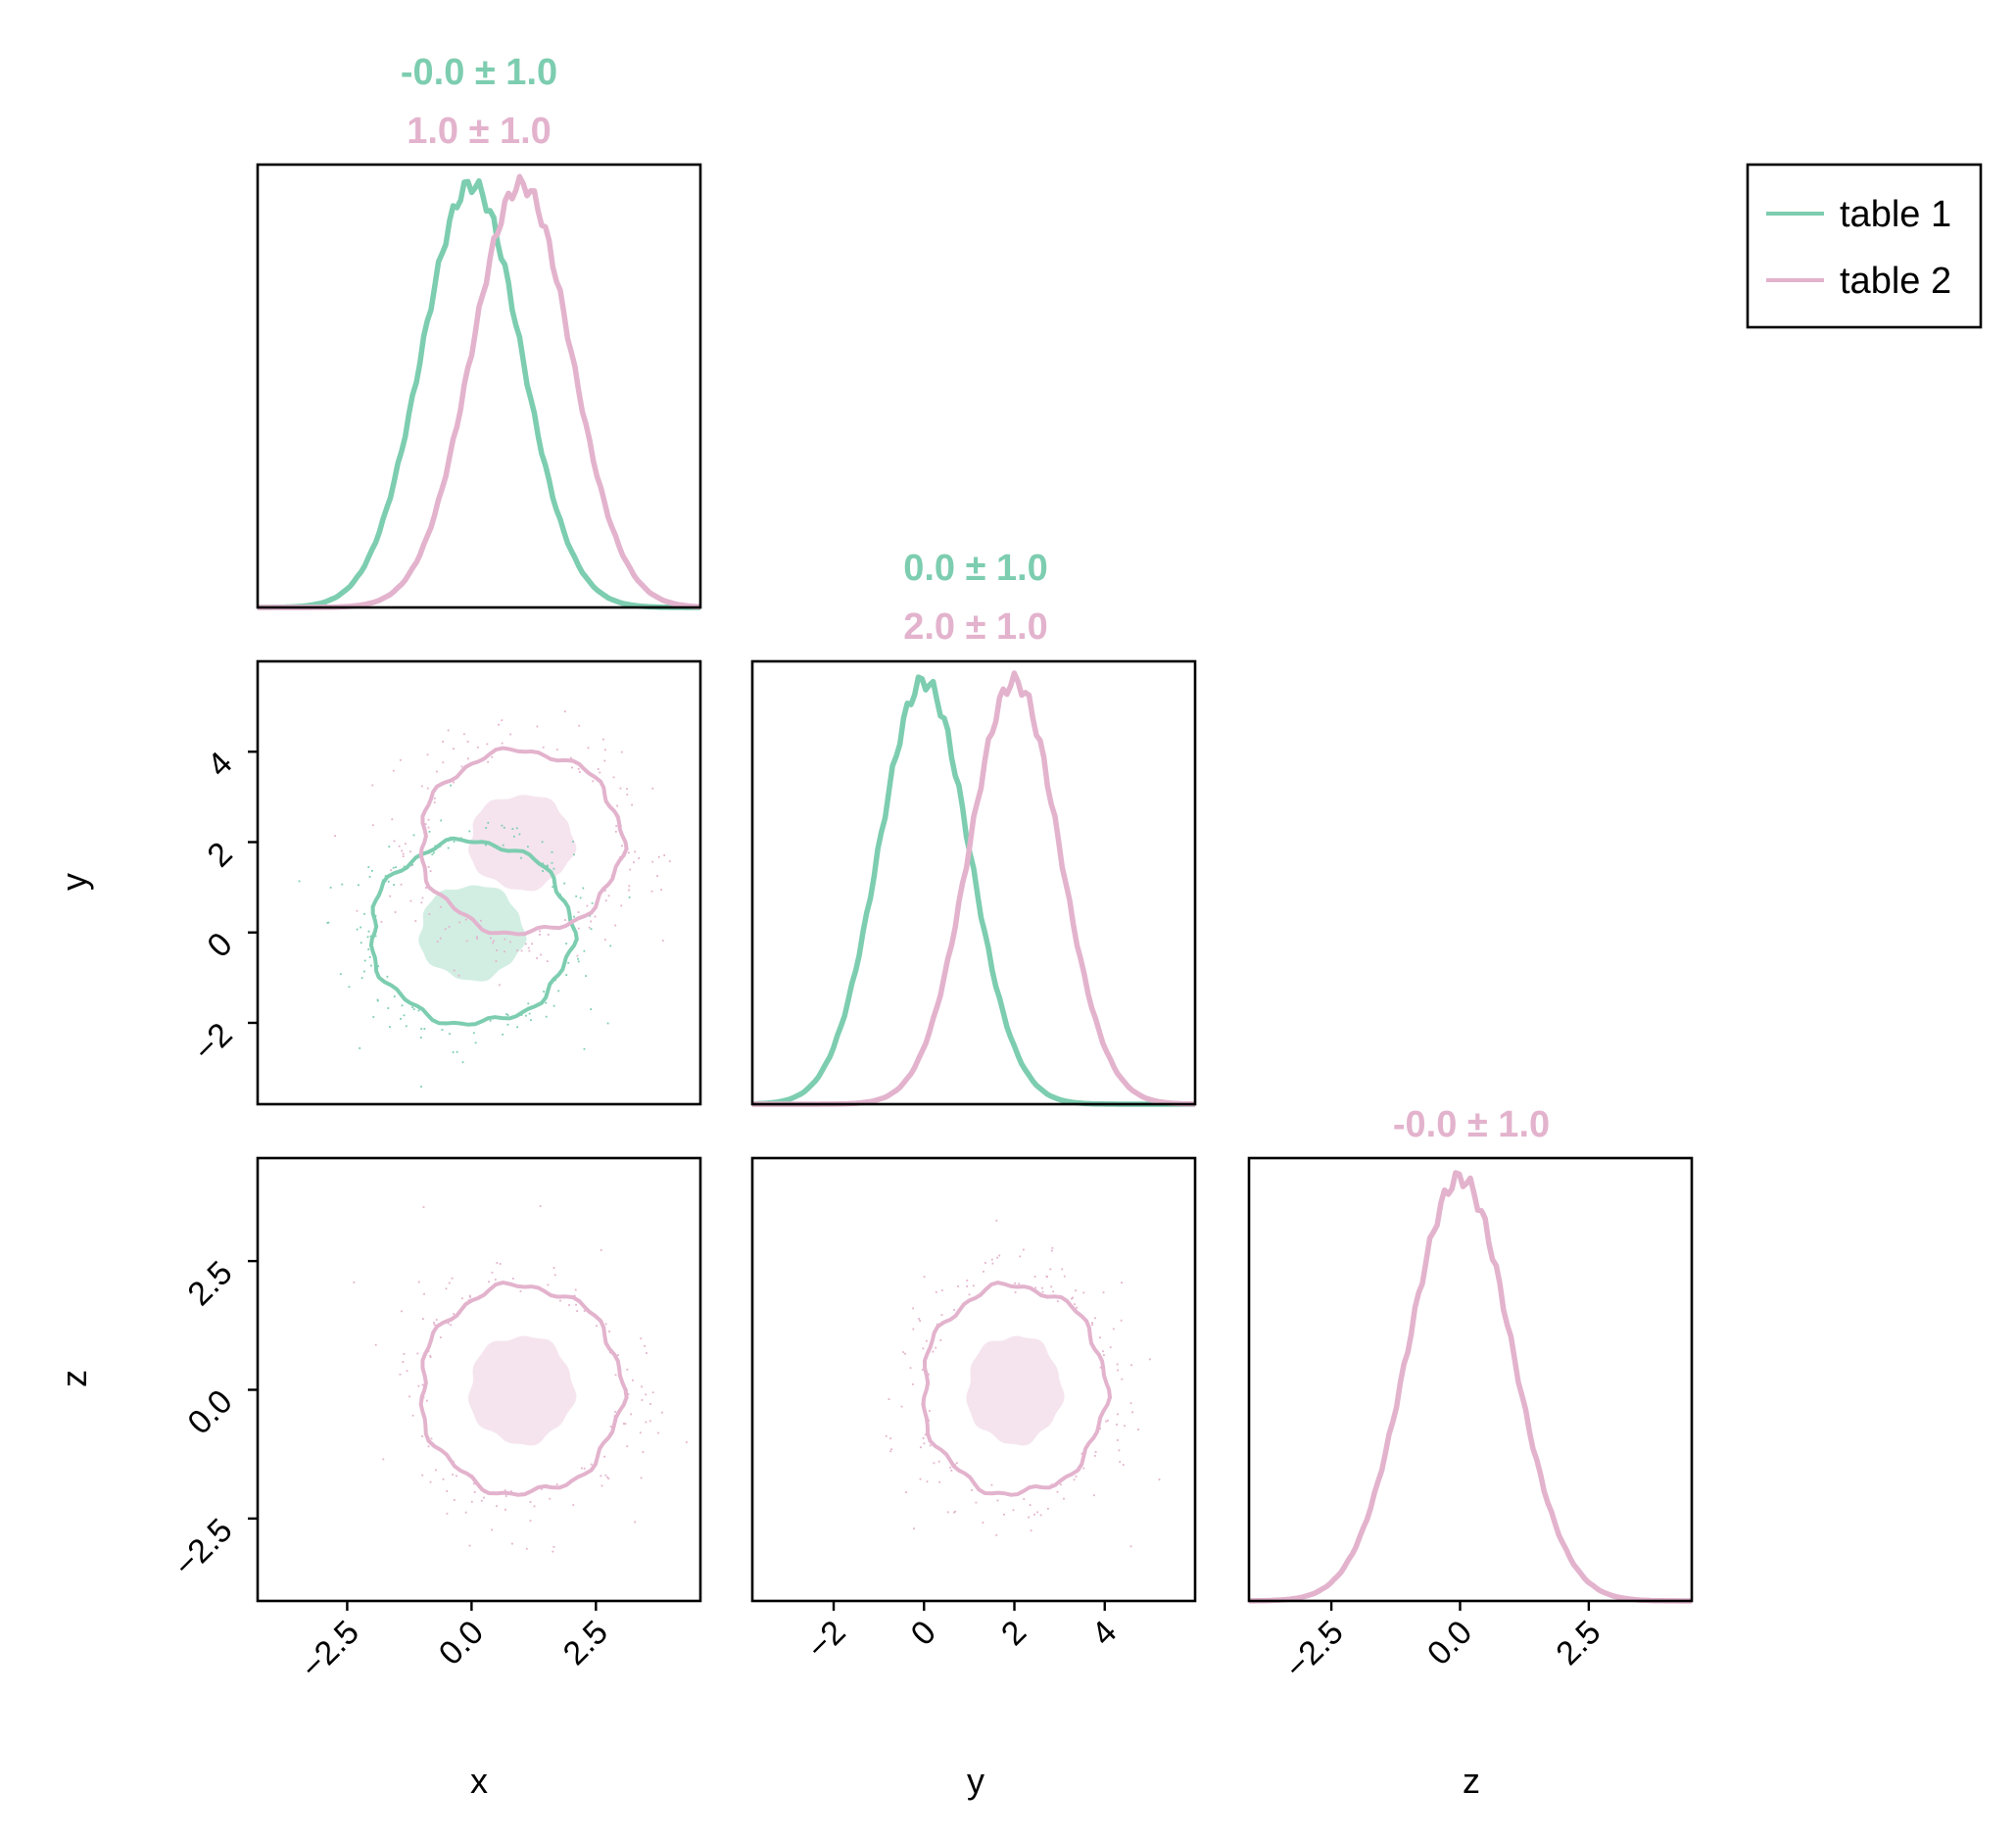 The image size is (2016, 1840). Describe the element at coordinates (522, 1390) in the screenshot. I see `contour-fill-xz-table2` at that location.